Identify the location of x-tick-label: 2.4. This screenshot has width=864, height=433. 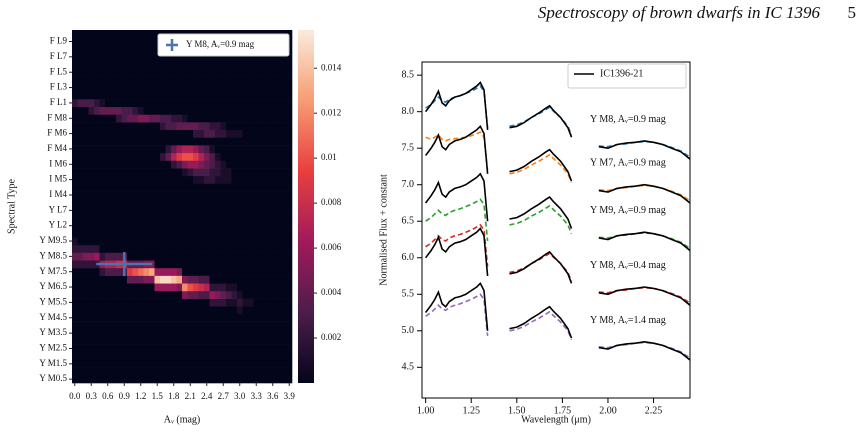
(207, 396).